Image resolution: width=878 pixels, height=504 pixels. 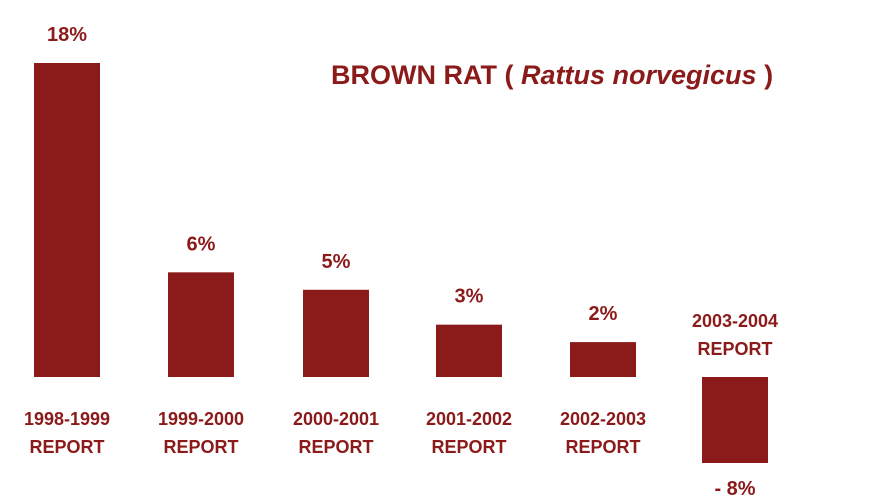 I want to click on chart-title-species: Rattus norvegicus, so click(x=638, y=75).